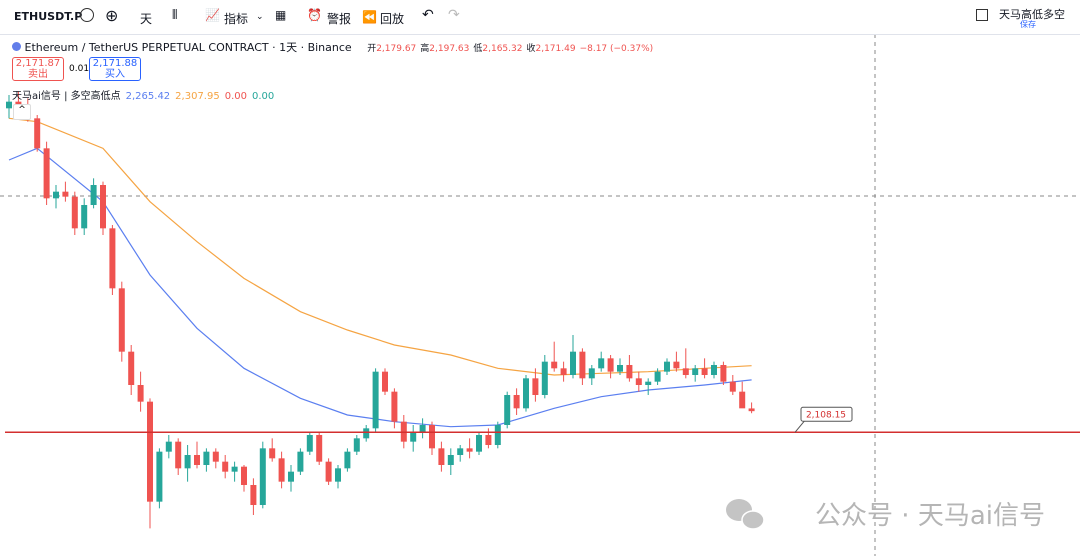 Image resolution: width=1080 pixels, height=556 pixels. What do you see at coordinates (502, 49) in the screenshot?
I see `ohlc-value: 2,165.32` at bounding box center [502, 49].